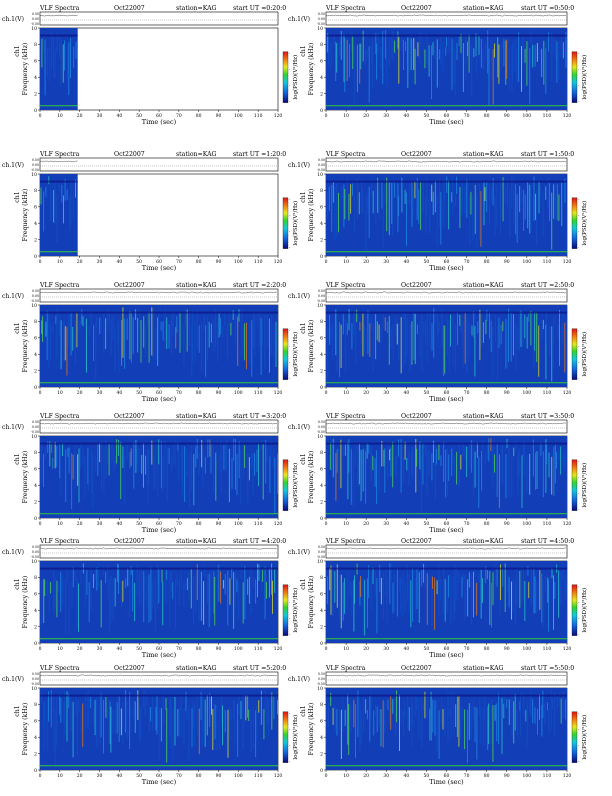 This screenshot has width=612, height=796. Describe the element at coordinates (159, 678) in the screenshot. I see `ch1-strip` at that location.